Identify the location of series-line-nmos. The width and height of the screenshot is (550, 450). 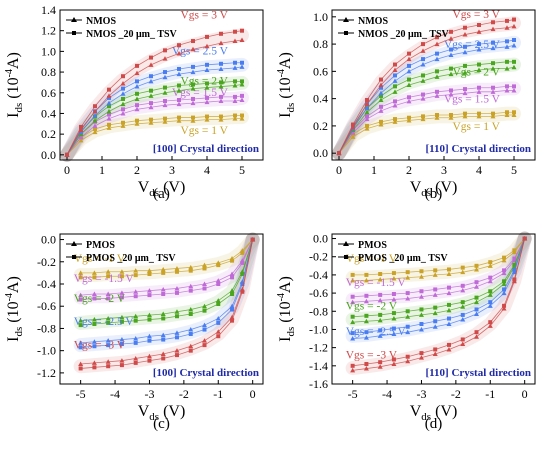
(439, 304).